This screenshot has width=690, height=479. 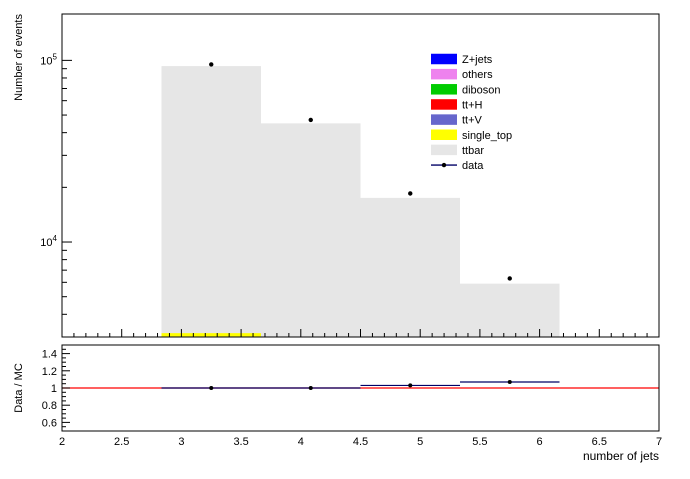 I want to click on ratio-y-tick-label: 1, so click(x=54, y=389).